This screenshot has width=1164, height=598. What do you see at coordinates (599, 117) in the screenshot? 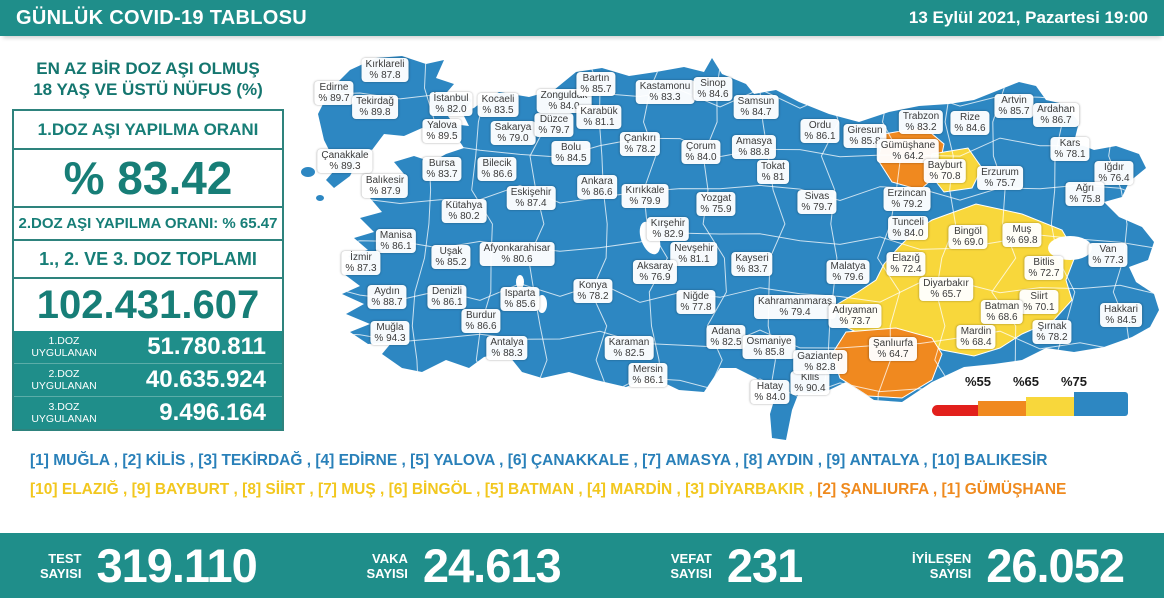
I see `province-label-karabük: Karabük% 81.1` at bounding box center [599, 117].